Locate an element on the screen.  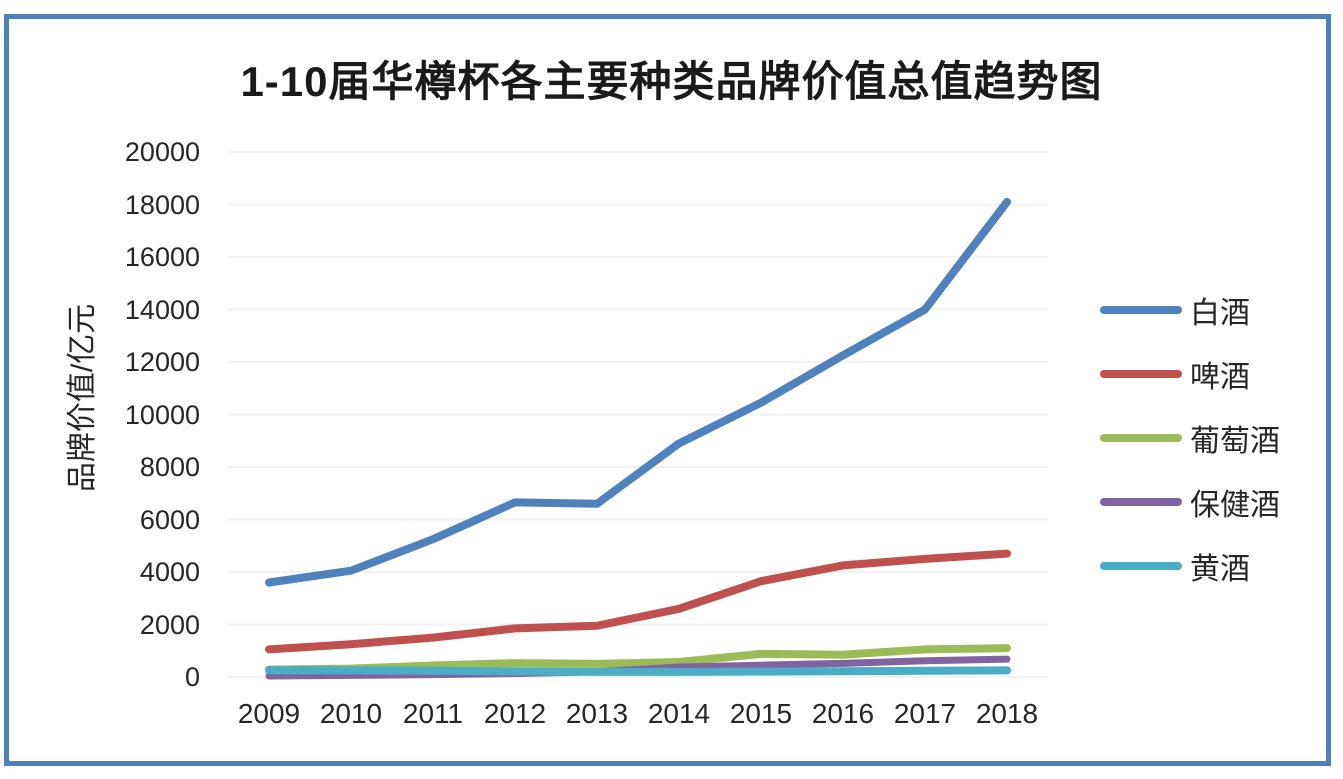
legend-item-pijiu: 啤酒 is located at coordinates (1190, 374).